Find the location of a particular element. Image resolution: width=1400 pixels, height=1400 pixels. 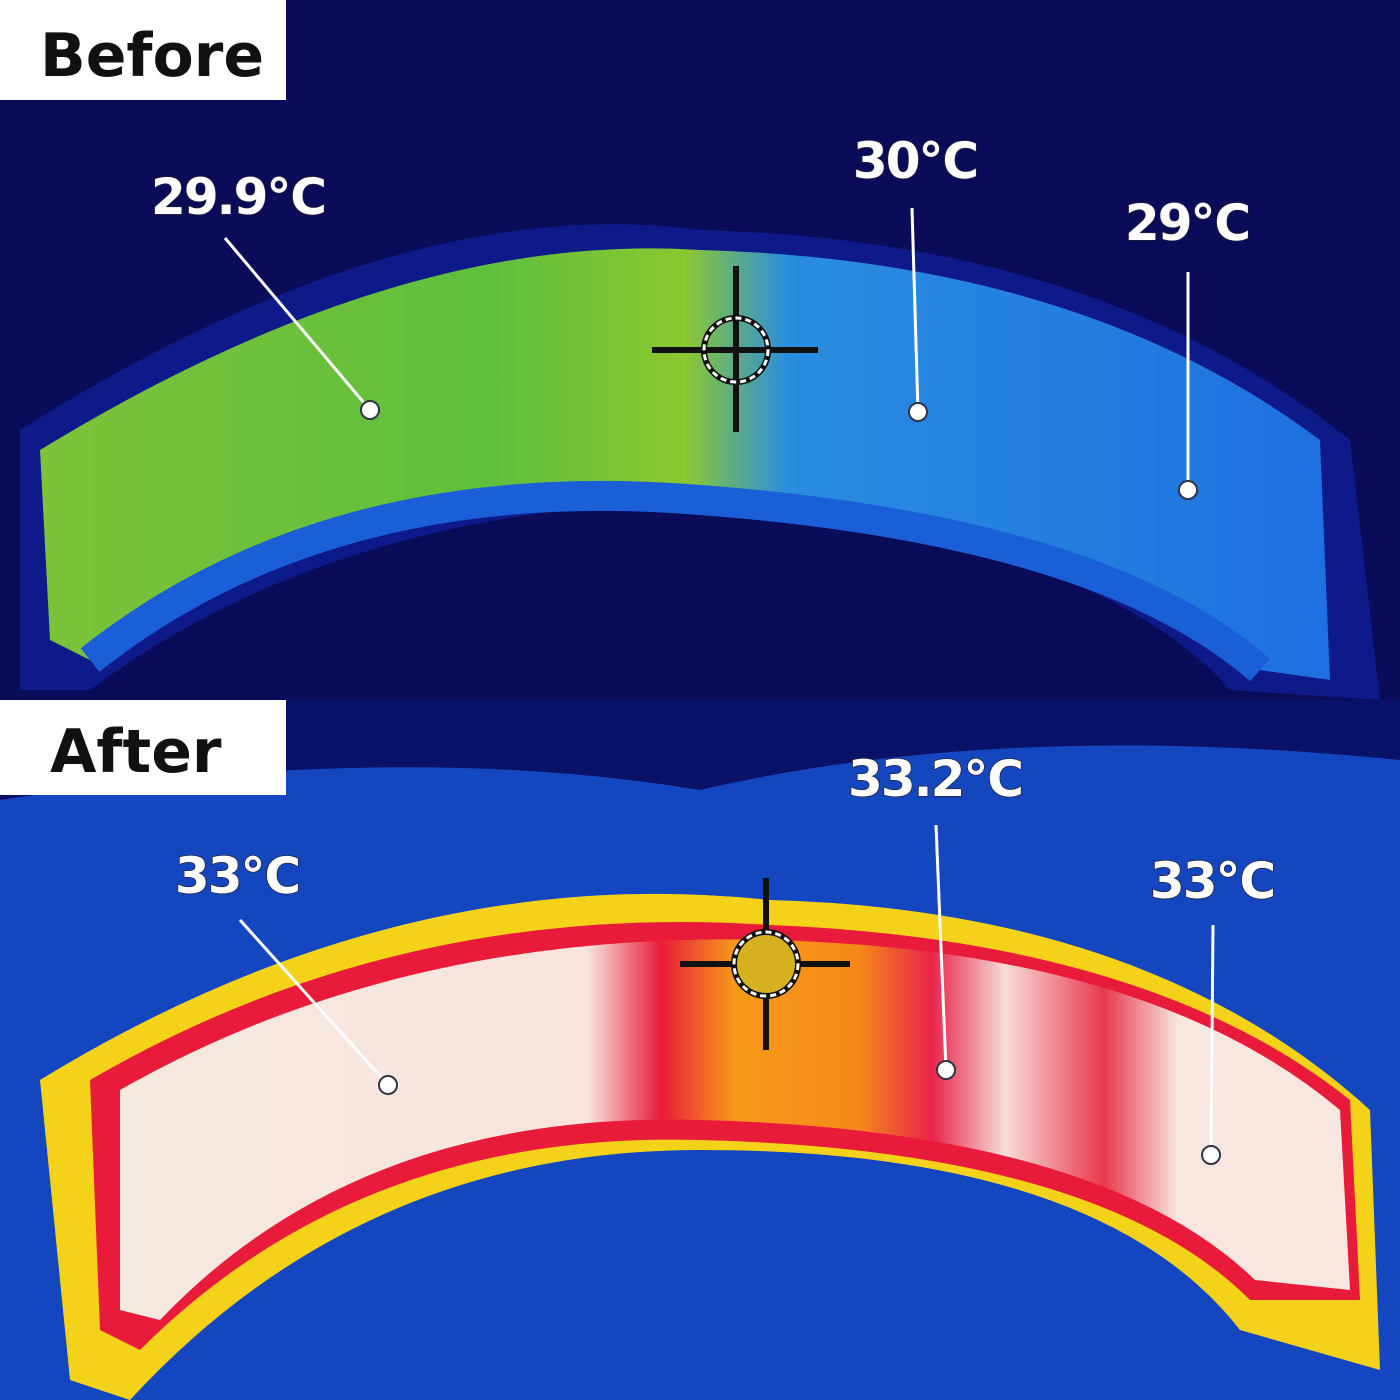

shadow is located at coordinates (700, 750).